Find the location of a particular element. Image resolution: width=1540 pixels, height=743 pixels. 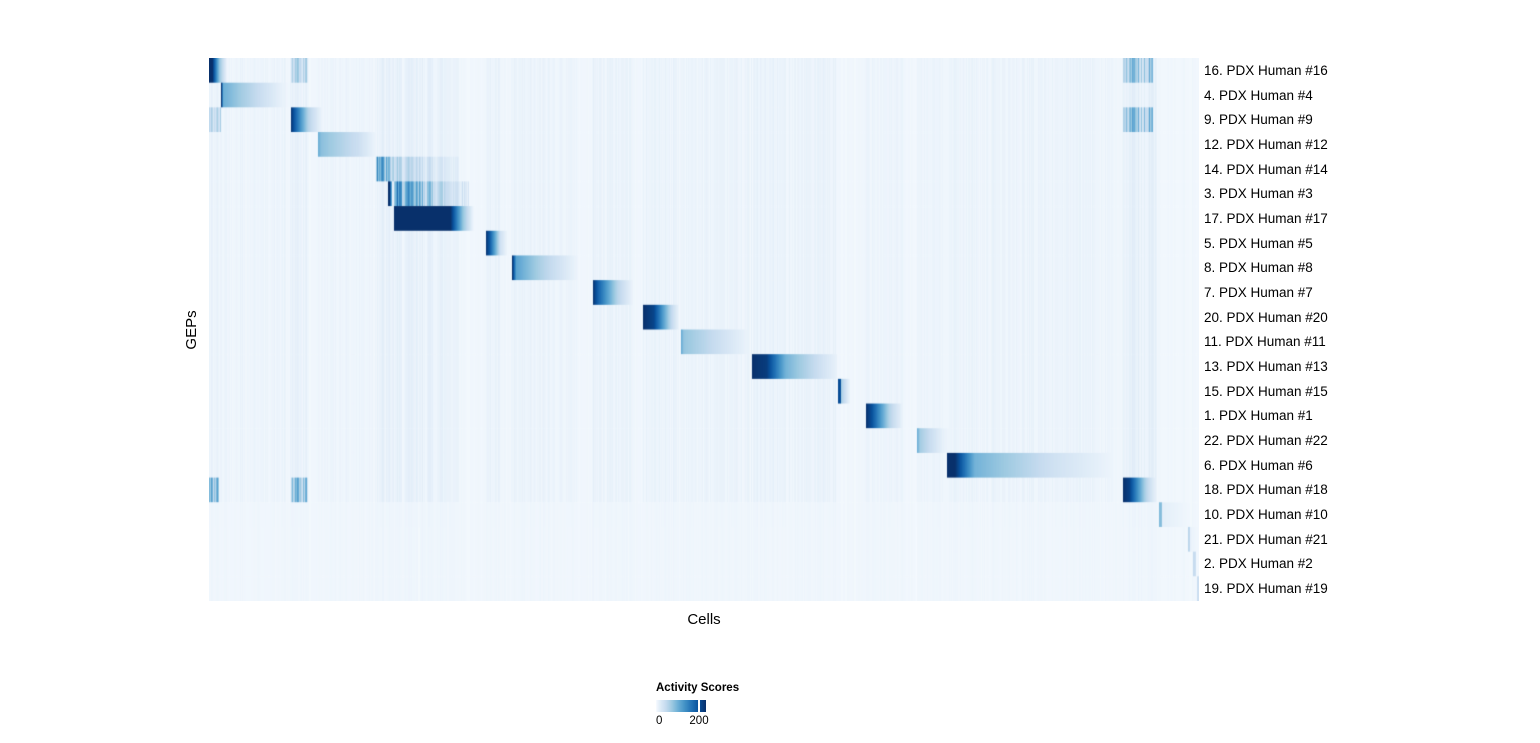

row-label: 7. PDX Human #7 is located at coordinates (1258, 292).